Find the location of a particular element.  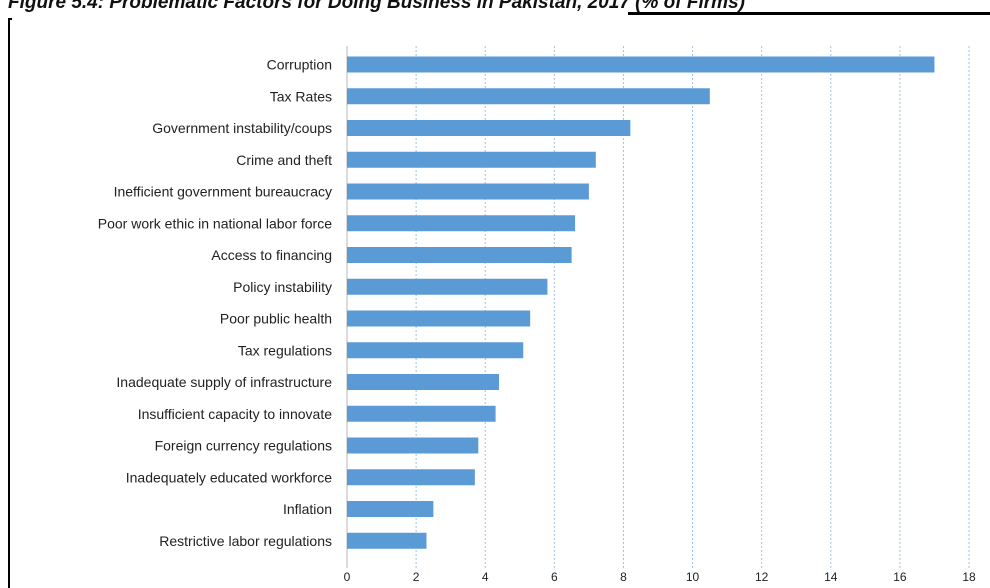

frame-left-border is located at coordinates (9, 303).